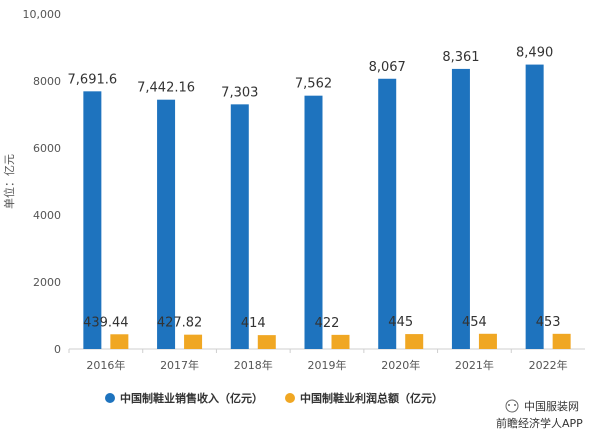  I want to click on profit-bar-label: 453, so click(548, 322).